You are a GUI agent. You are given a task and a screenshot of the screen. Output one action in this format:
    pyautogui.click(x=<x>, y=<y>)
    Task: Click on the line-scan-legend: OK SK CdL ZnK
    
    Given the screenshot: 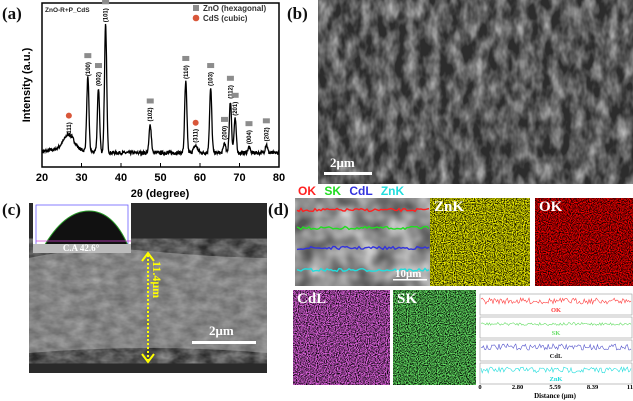 What is the action you would take?
    pyautogui.click(x=351, y=191)
    